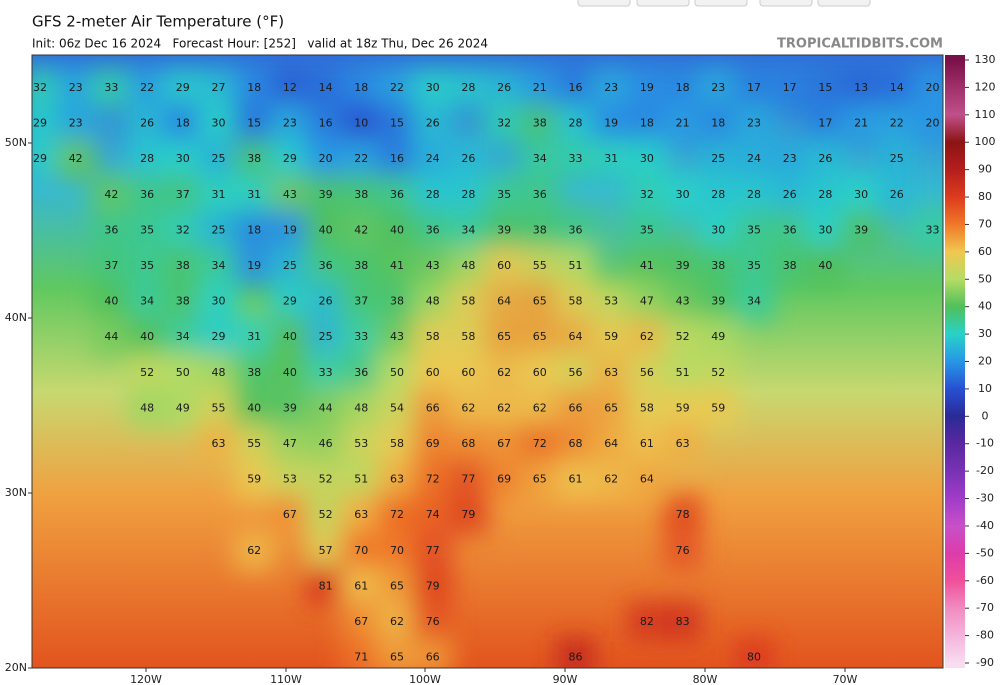  I want to click on station-value: 58, so click(468, 336).